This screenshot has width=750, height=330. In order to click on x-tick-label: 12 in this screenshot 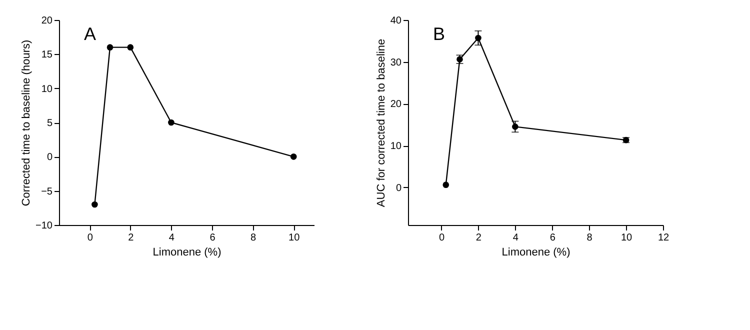, I will do `click(664, 238)`.